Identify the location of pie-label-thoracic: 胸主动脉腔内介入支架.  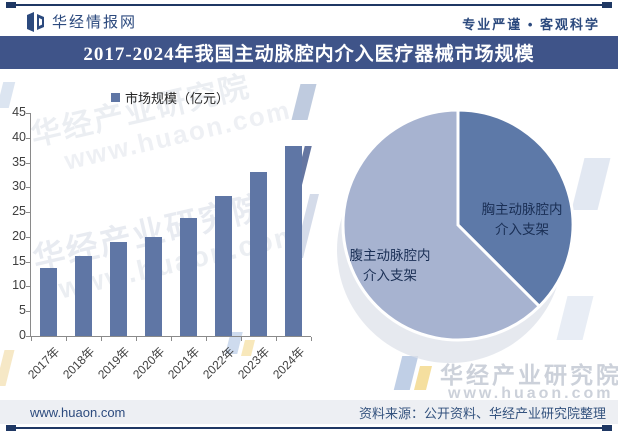
(522, 219).